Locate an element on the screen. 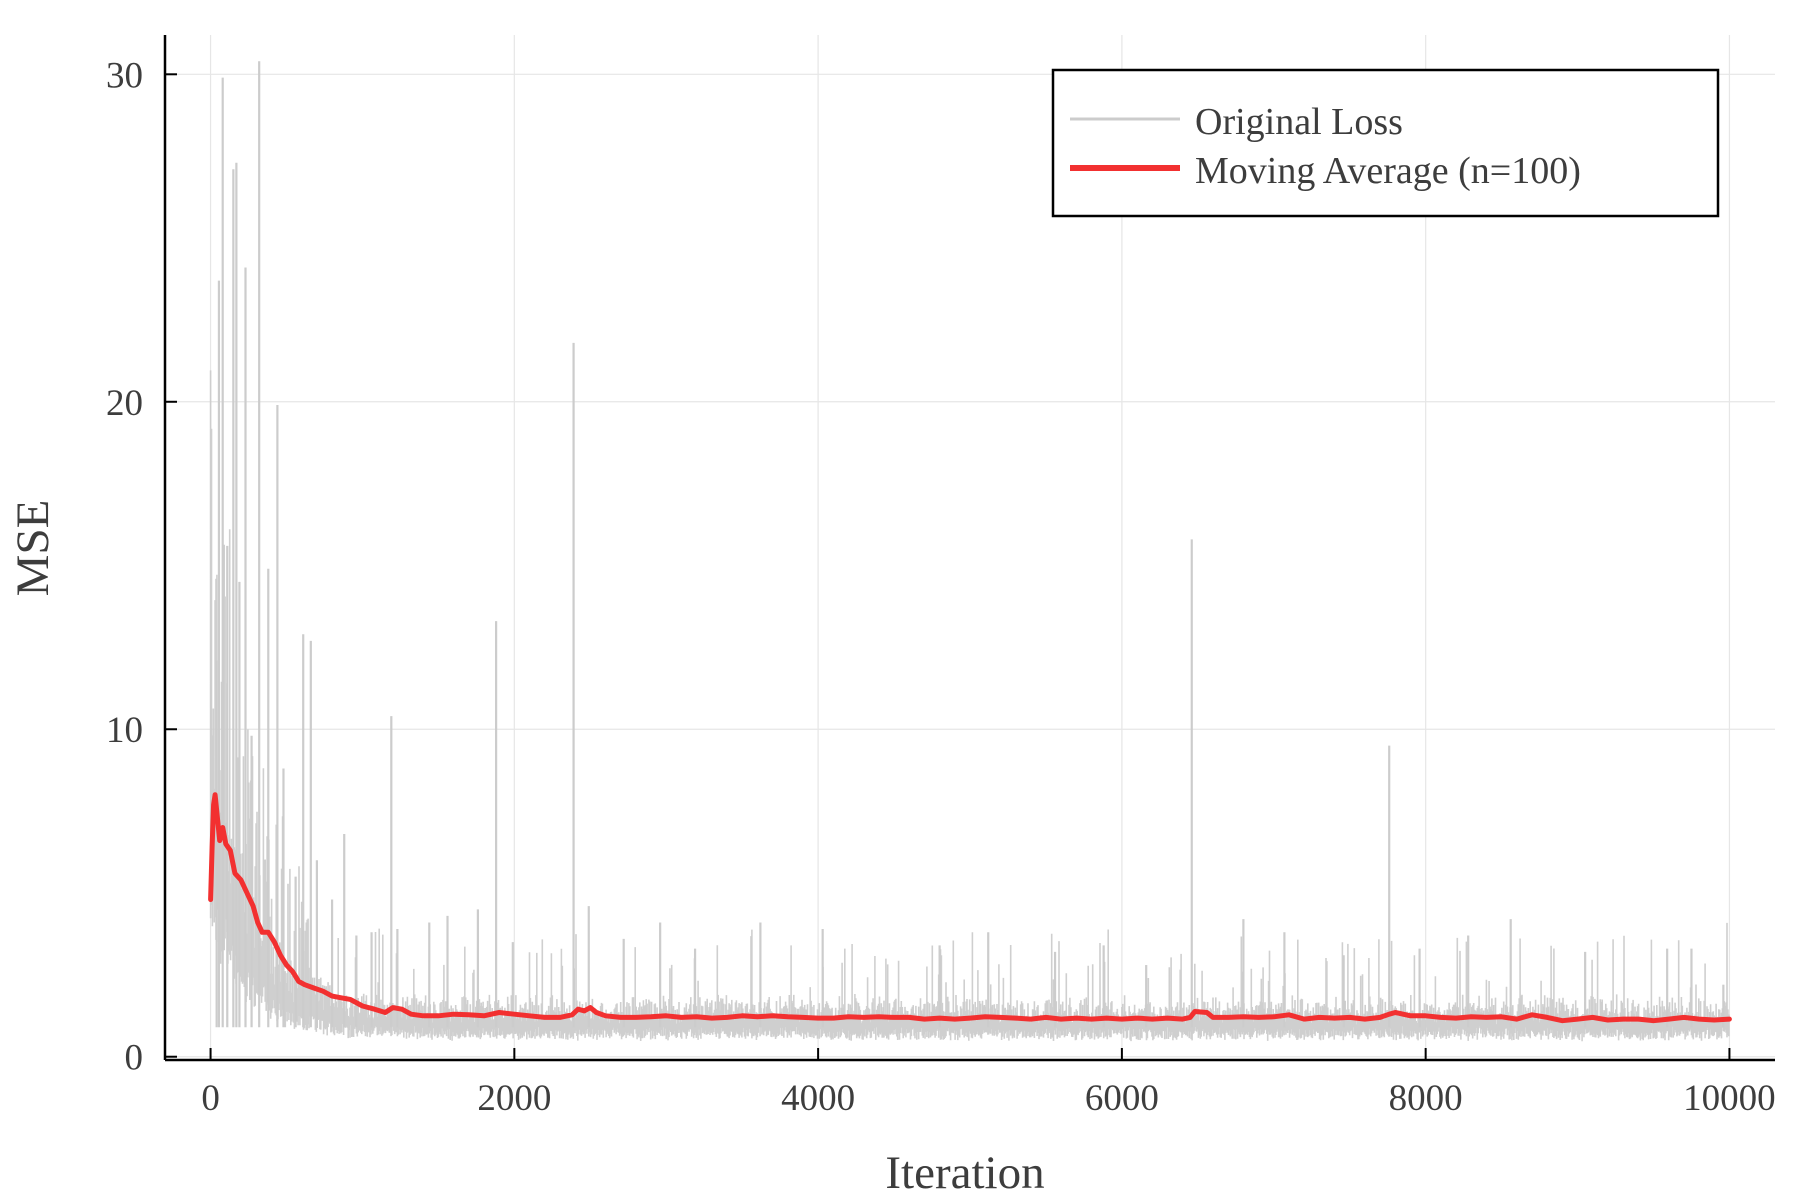 This screenshot has height=1200, width=1800. y-tick-label: 20 is located at coordinates (124, 403).